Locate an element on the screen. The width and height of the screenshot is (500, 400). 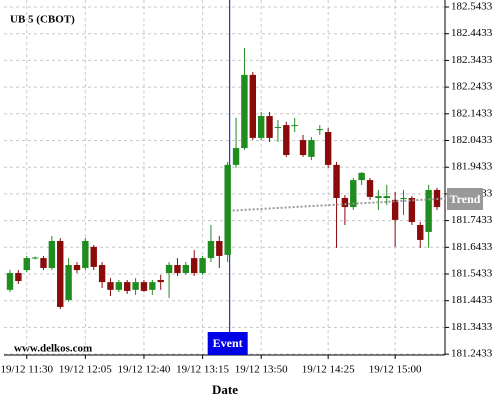
y-tick-label: 182.3433 is located at coordinates (472, 60).